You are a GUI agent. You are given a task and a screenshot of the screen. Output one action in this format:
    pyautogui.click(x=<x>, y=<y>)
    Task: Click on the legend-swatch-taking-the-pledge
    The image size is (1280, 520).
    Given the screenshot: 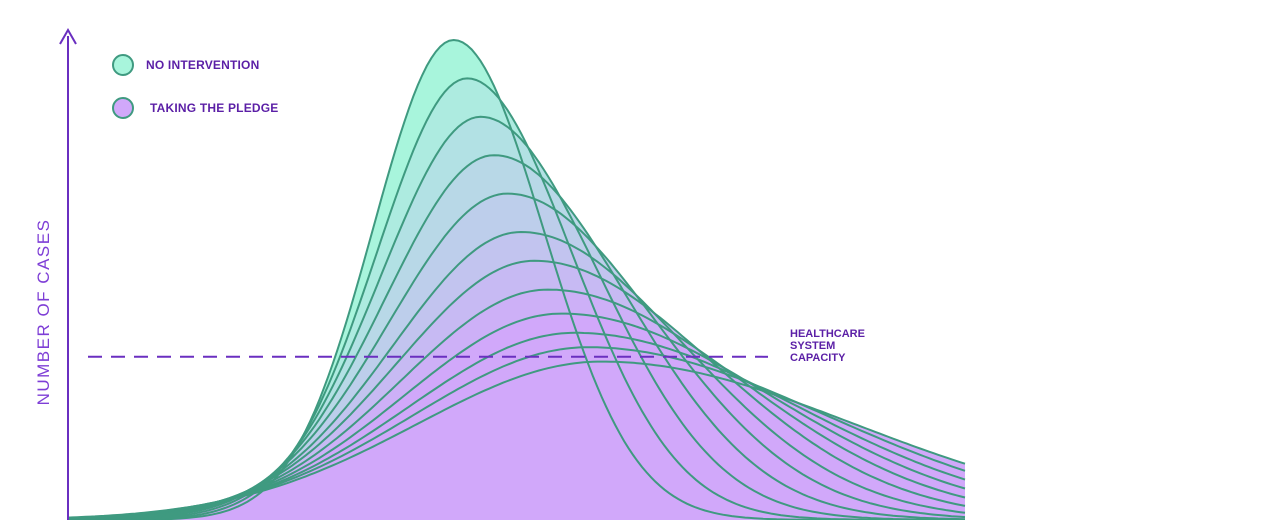 What is the action you would take?
    pyautogui.click(x=123, y=108)
    